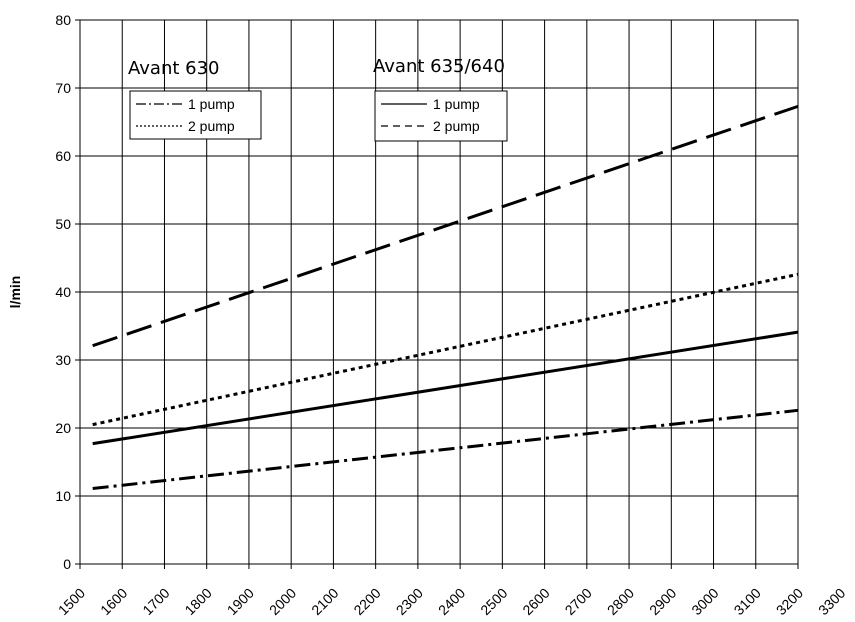 This screenshot has width=855, height=622. I want to click on x-tick-label: 2000, so click(282, 601).